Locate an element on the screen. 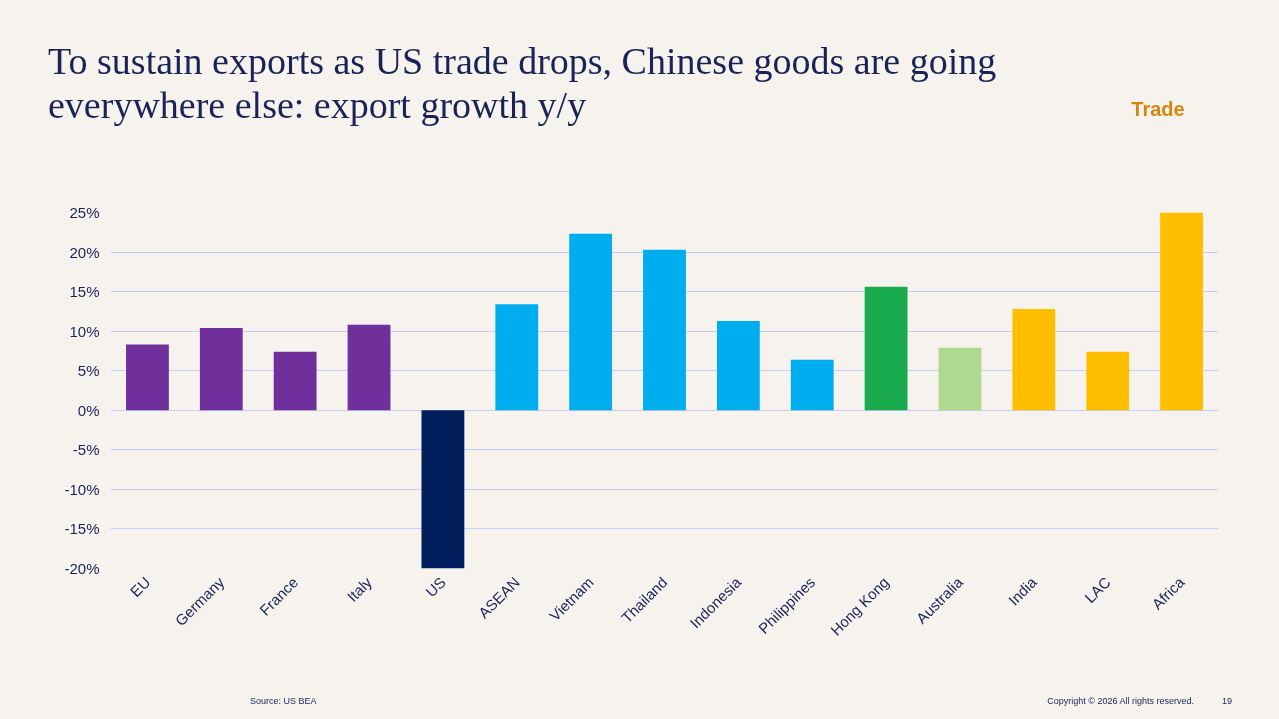 Image resolution: width=1279 pixels, height=719 pixels. y-tick-label: -15% is located at coordinates (82, 529).